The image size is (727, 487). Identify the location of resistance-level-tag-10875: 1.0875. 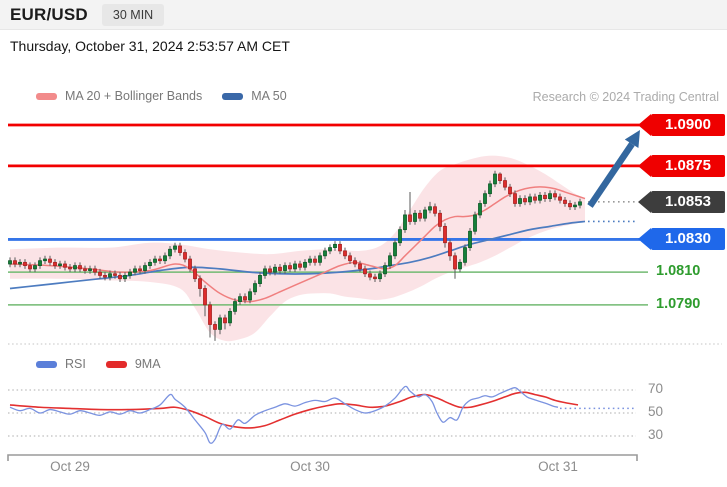
(681, 165).